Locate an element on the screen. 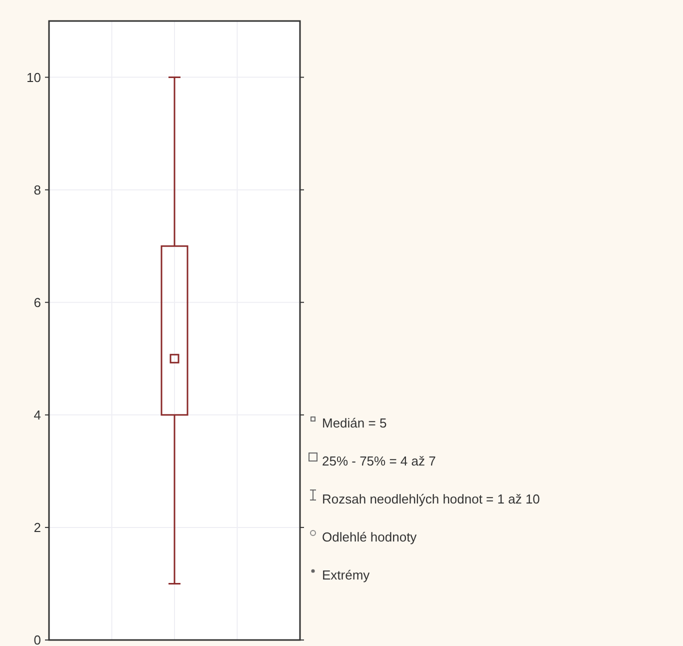  y-tick-label: 8 is located at coordinates (37, 190).